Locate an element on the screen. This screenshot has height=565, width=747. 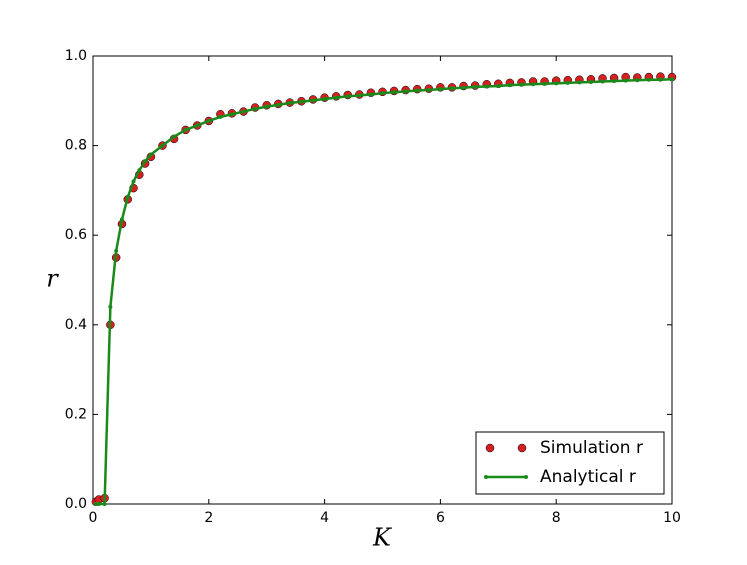
legend-label: Analytical r is located at coordinates (588, 477).